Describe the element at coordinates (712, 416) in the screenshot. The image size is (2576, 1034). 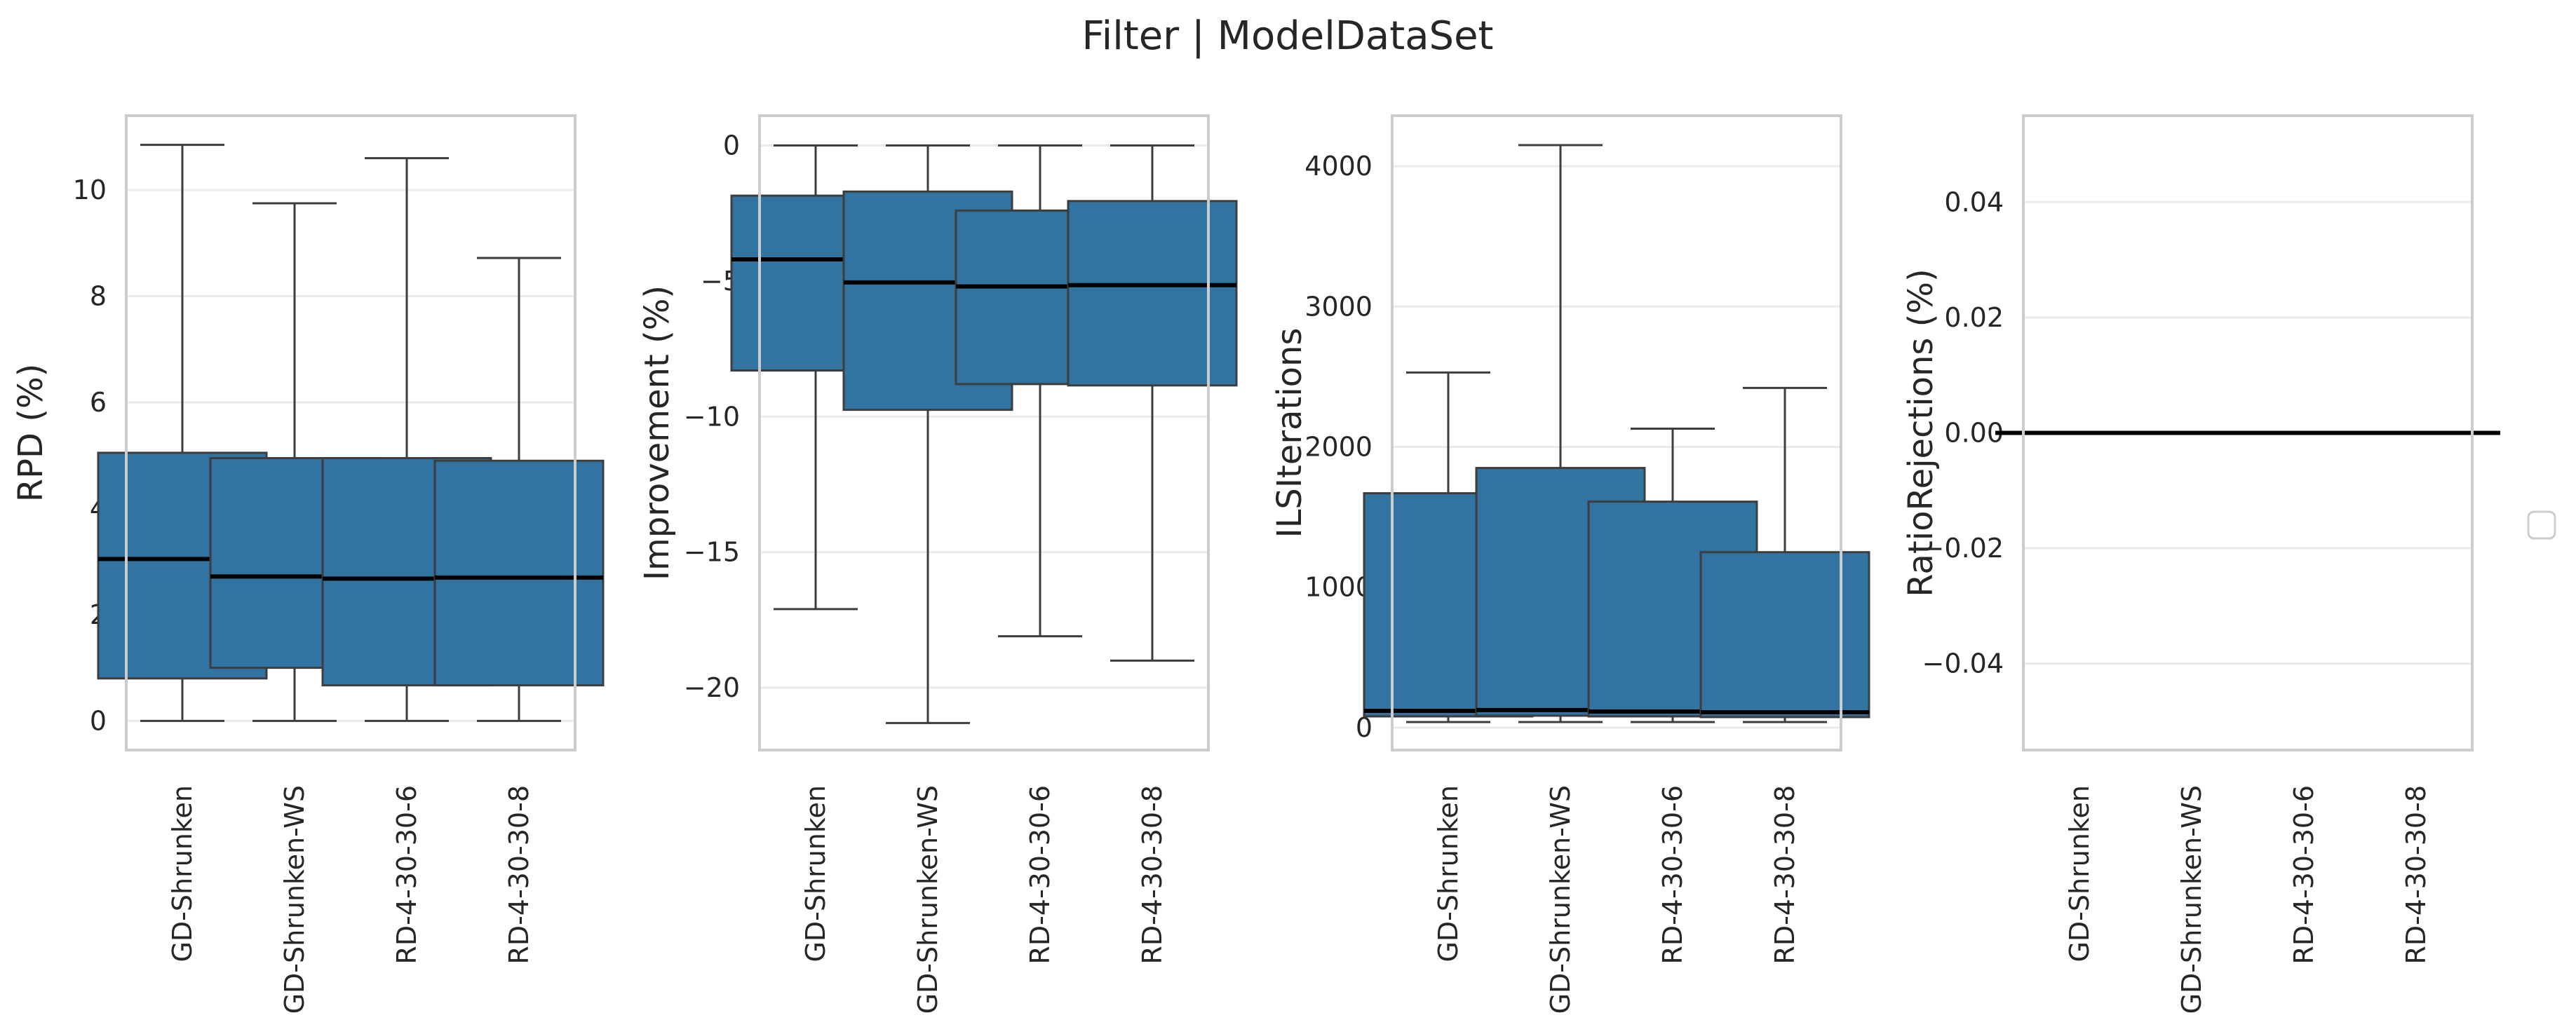
I see `y-tick-label: −10` at that location.